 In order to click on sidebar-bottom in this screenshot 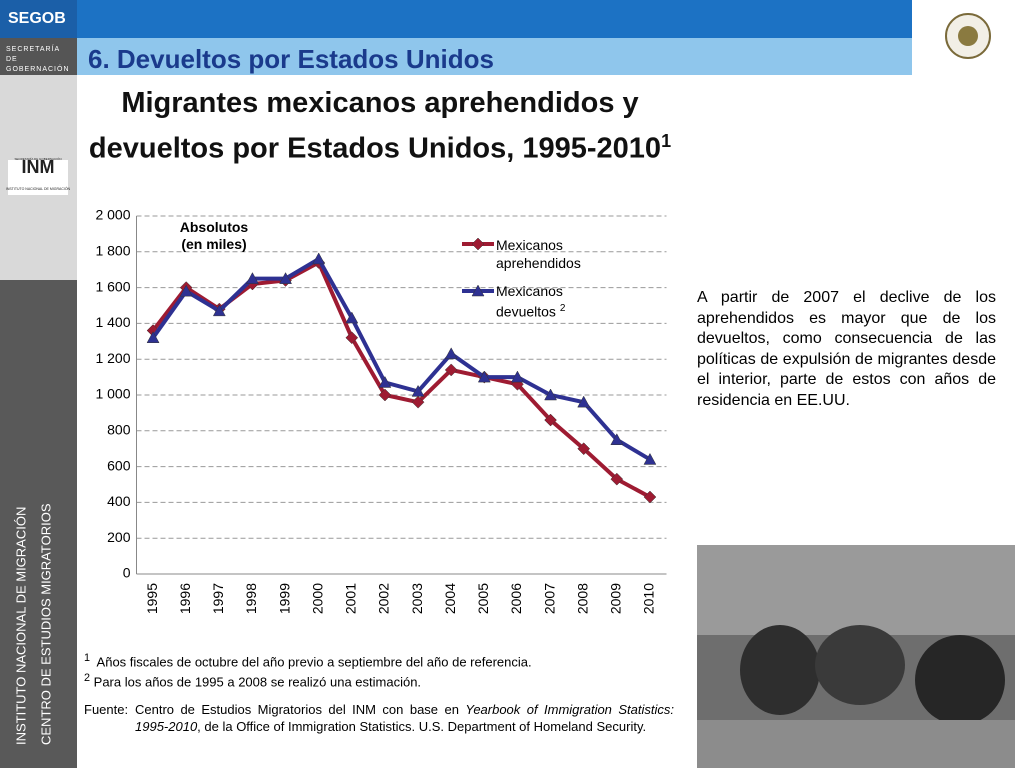, I will do `click(38, 524)`.